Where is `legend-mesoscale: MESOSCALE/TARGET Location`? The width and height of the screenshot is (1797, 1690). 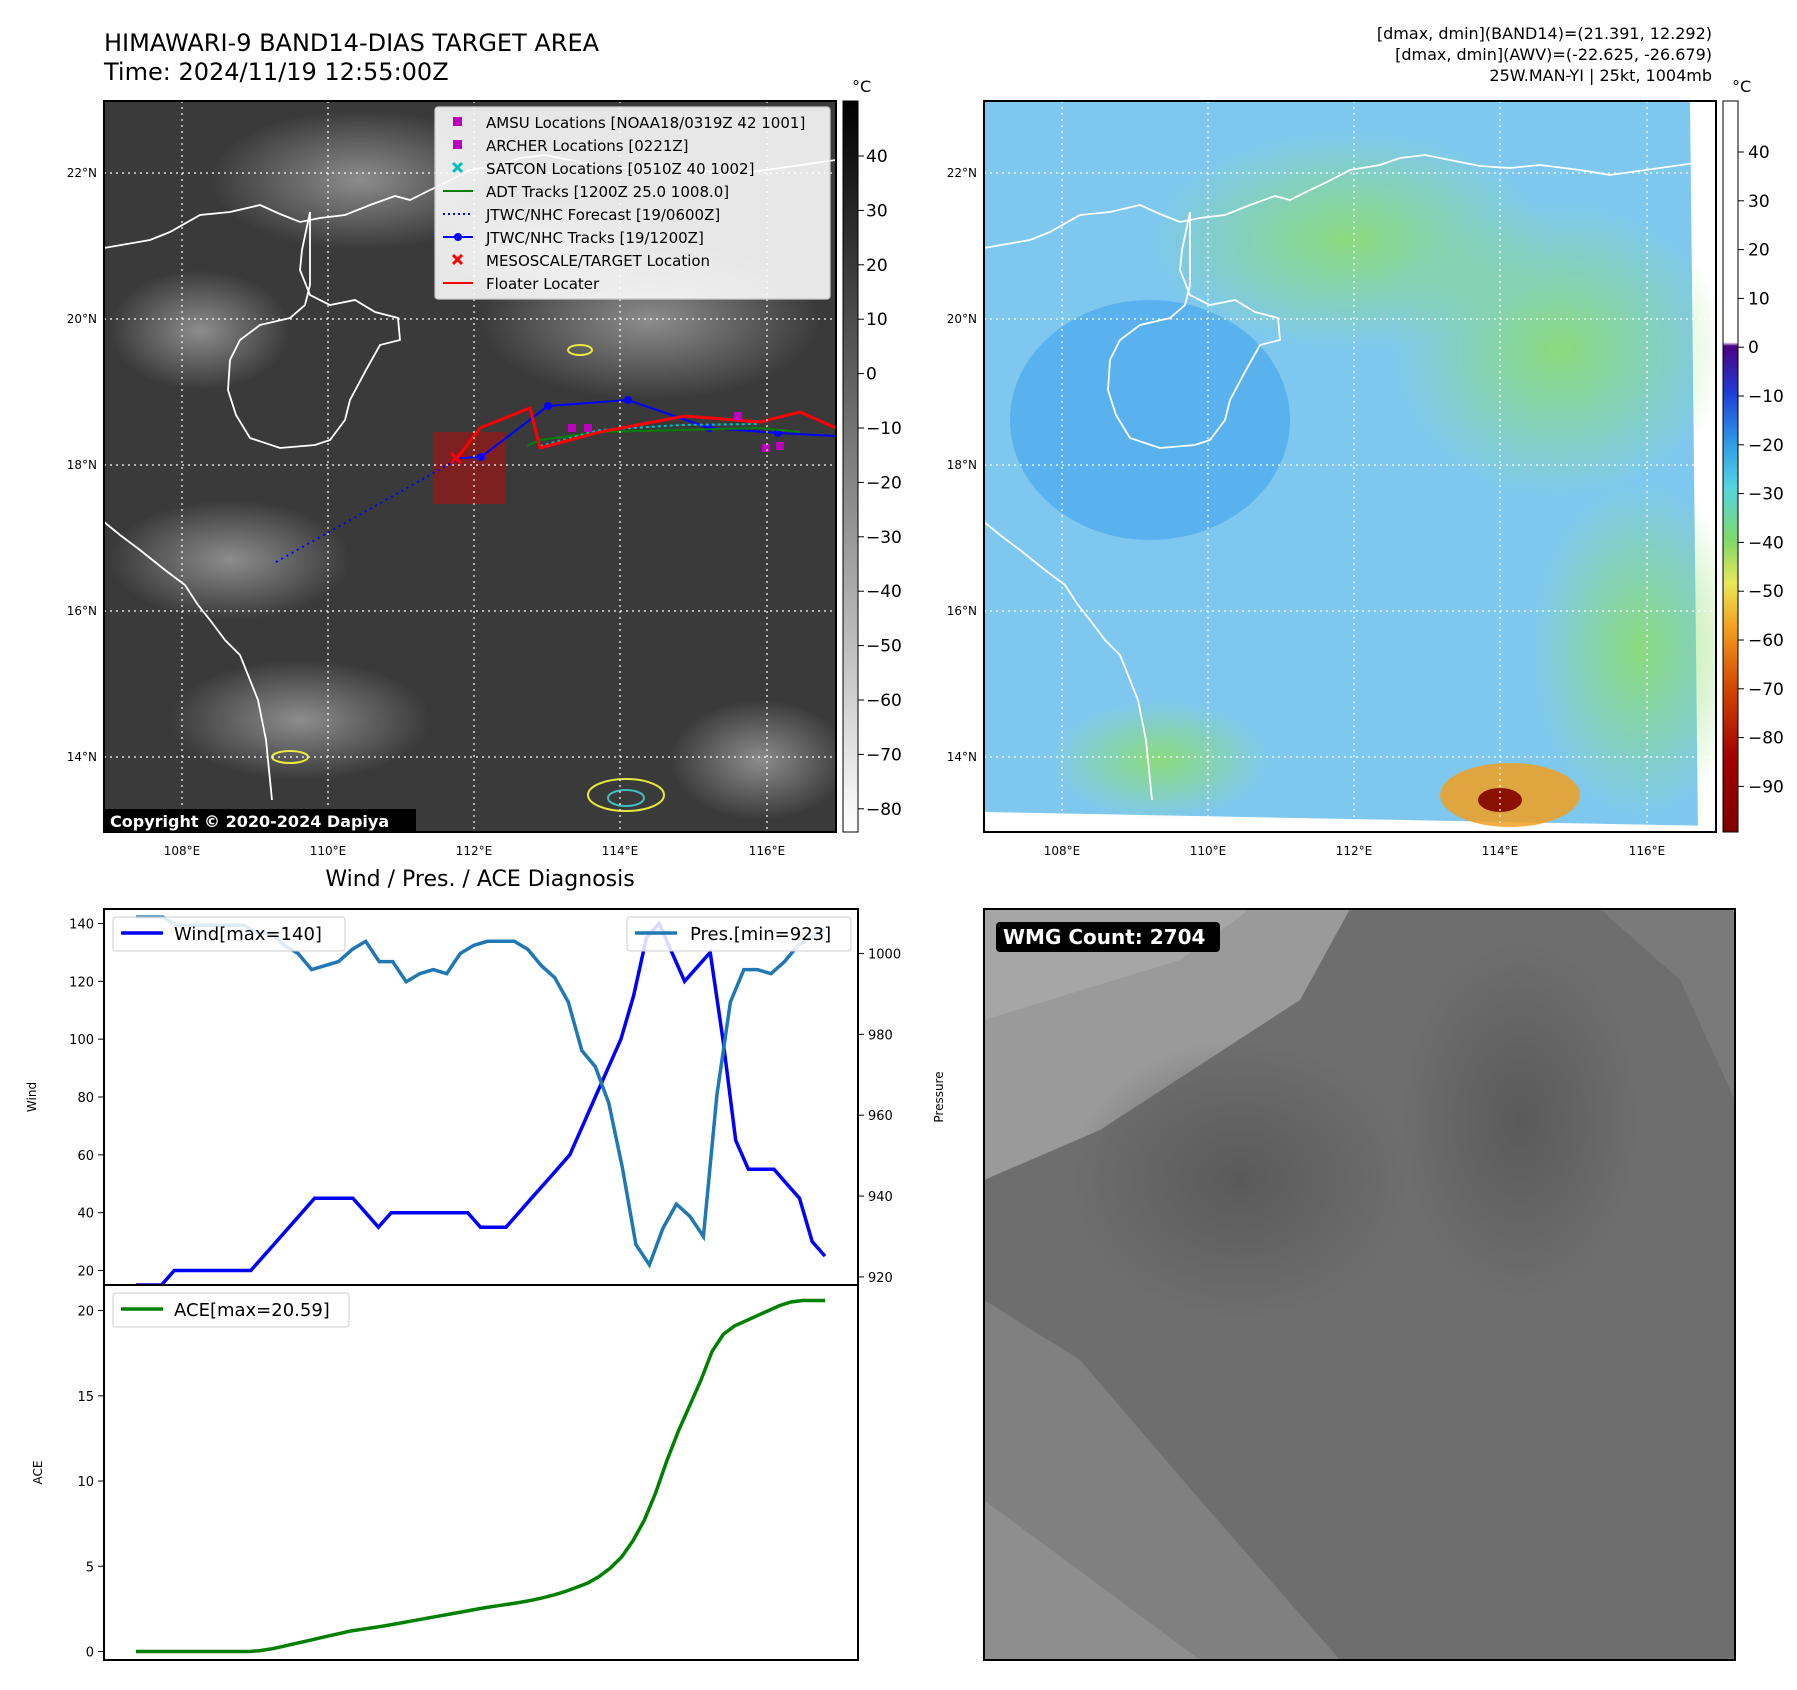 legend-mesoscale: MESOSCALE/TARGET Location is located at coordinates (598, 261).